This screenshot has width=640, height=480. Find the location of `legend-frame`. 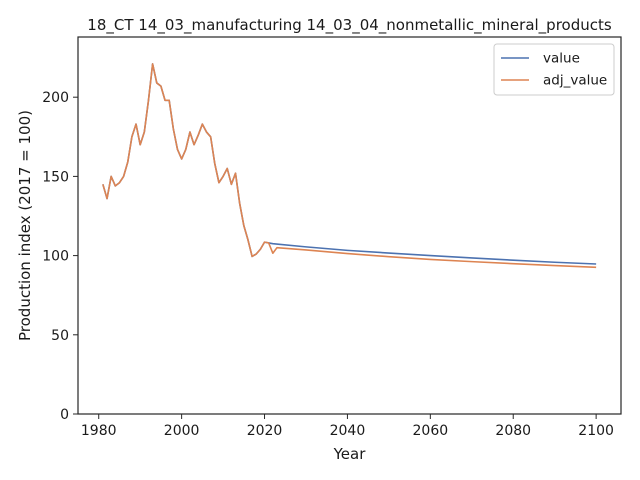

legend-frame is located at coordinates (554, 69).